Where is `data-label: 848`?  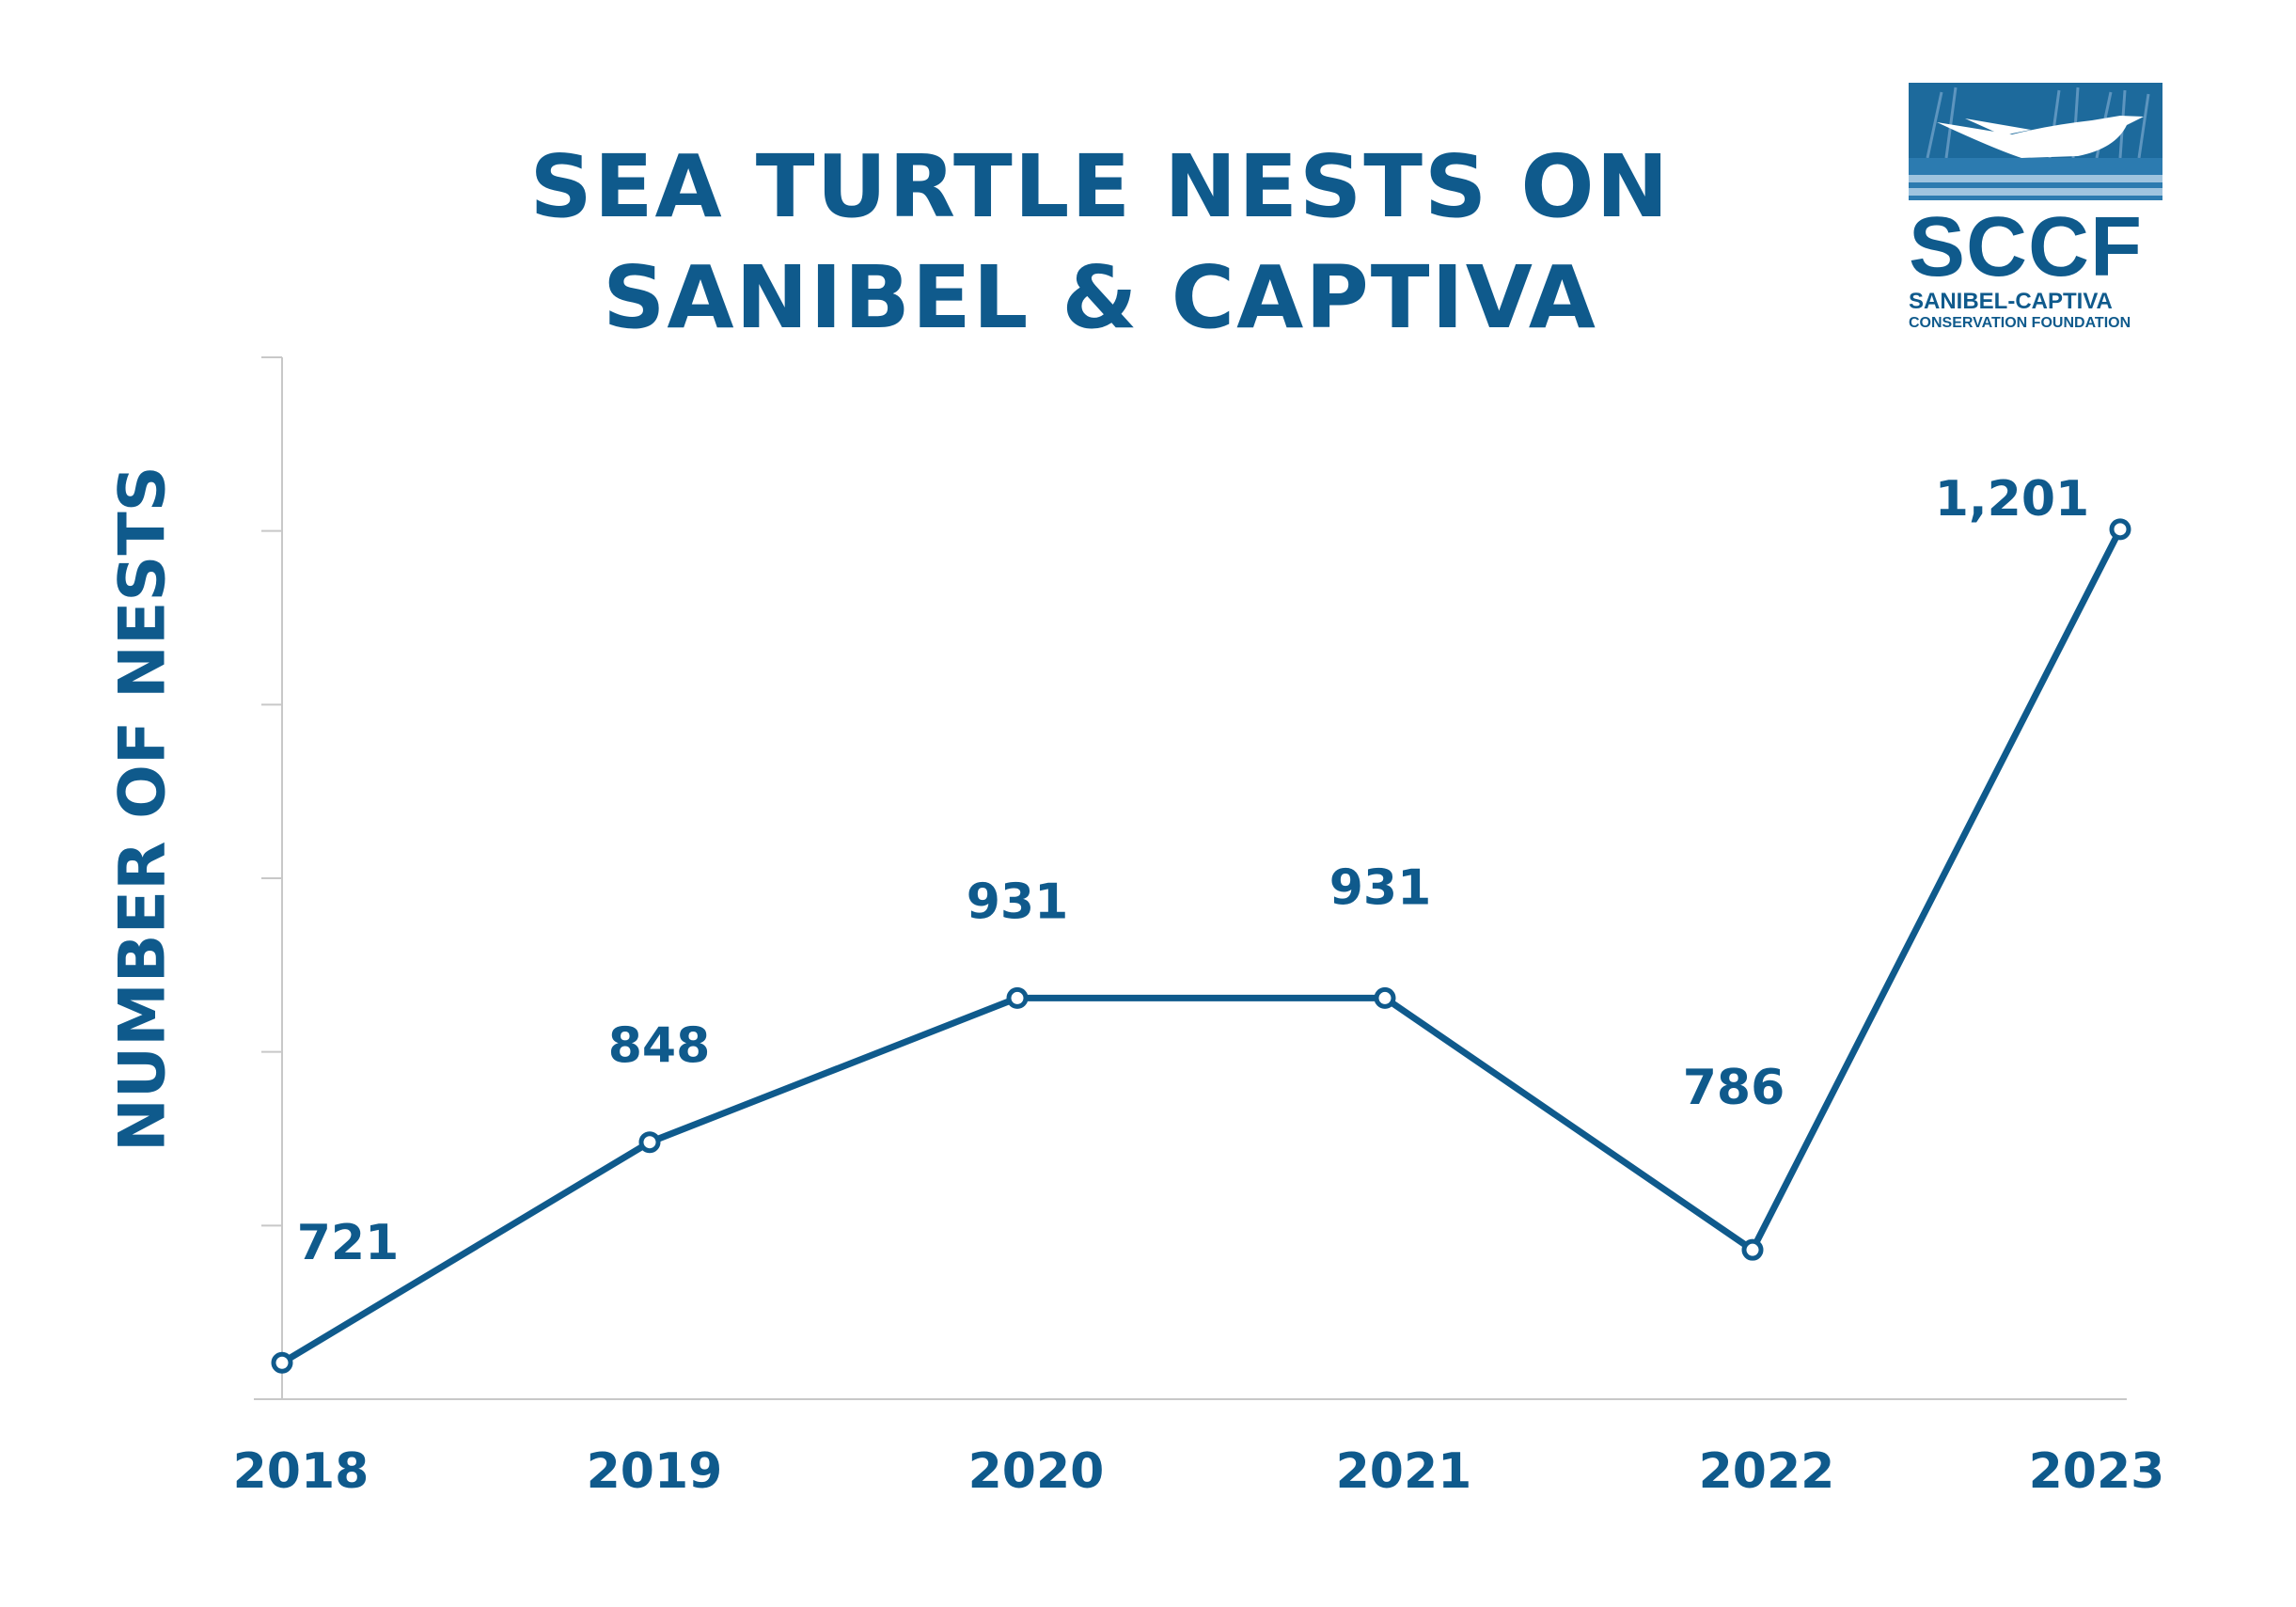 data-label: 848 is located at coordinates (660, 1046).